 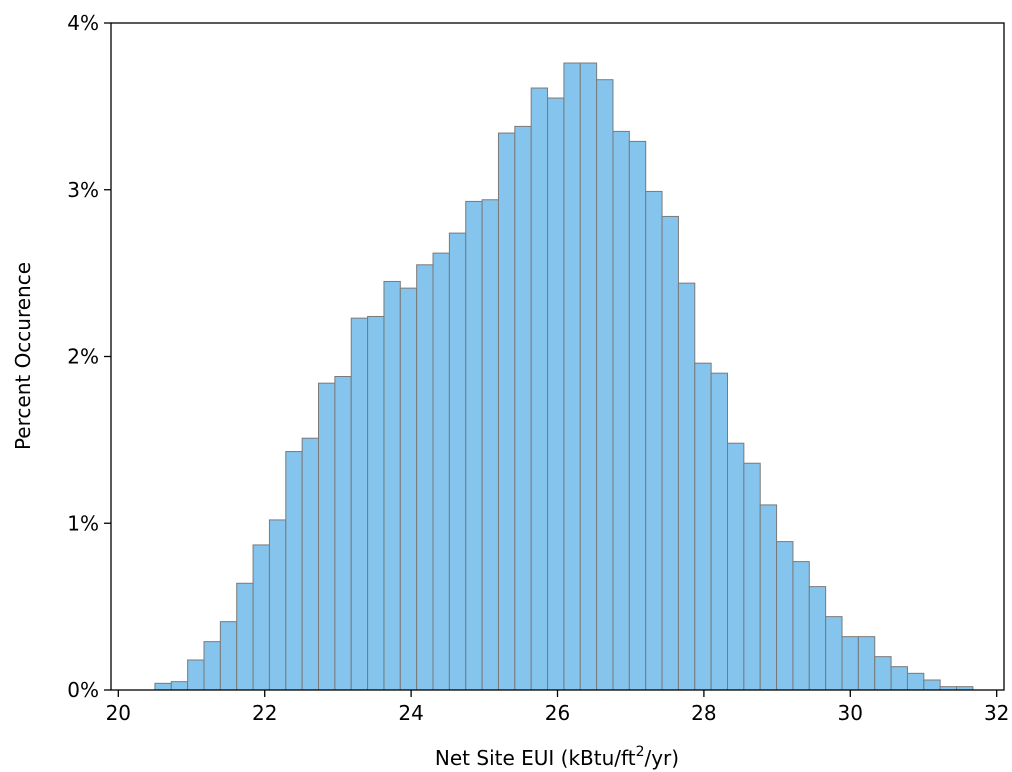 What do you see at coordinates (850, 713) in the screenshot?
I see `x-tick-label: 30` at bounding box center [850, 713].